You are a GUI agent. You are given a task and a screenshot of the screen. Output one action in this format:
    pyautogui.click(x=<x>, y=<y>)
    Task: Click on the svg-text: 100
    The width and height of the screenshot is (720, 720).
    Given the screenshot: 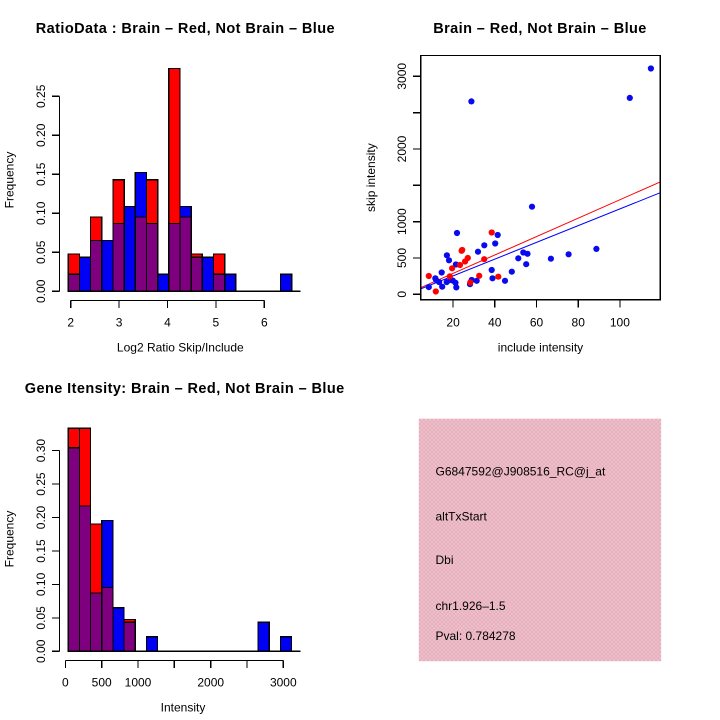 What is the action you would take?
    pyautogui.click(x=620, y=322)
    